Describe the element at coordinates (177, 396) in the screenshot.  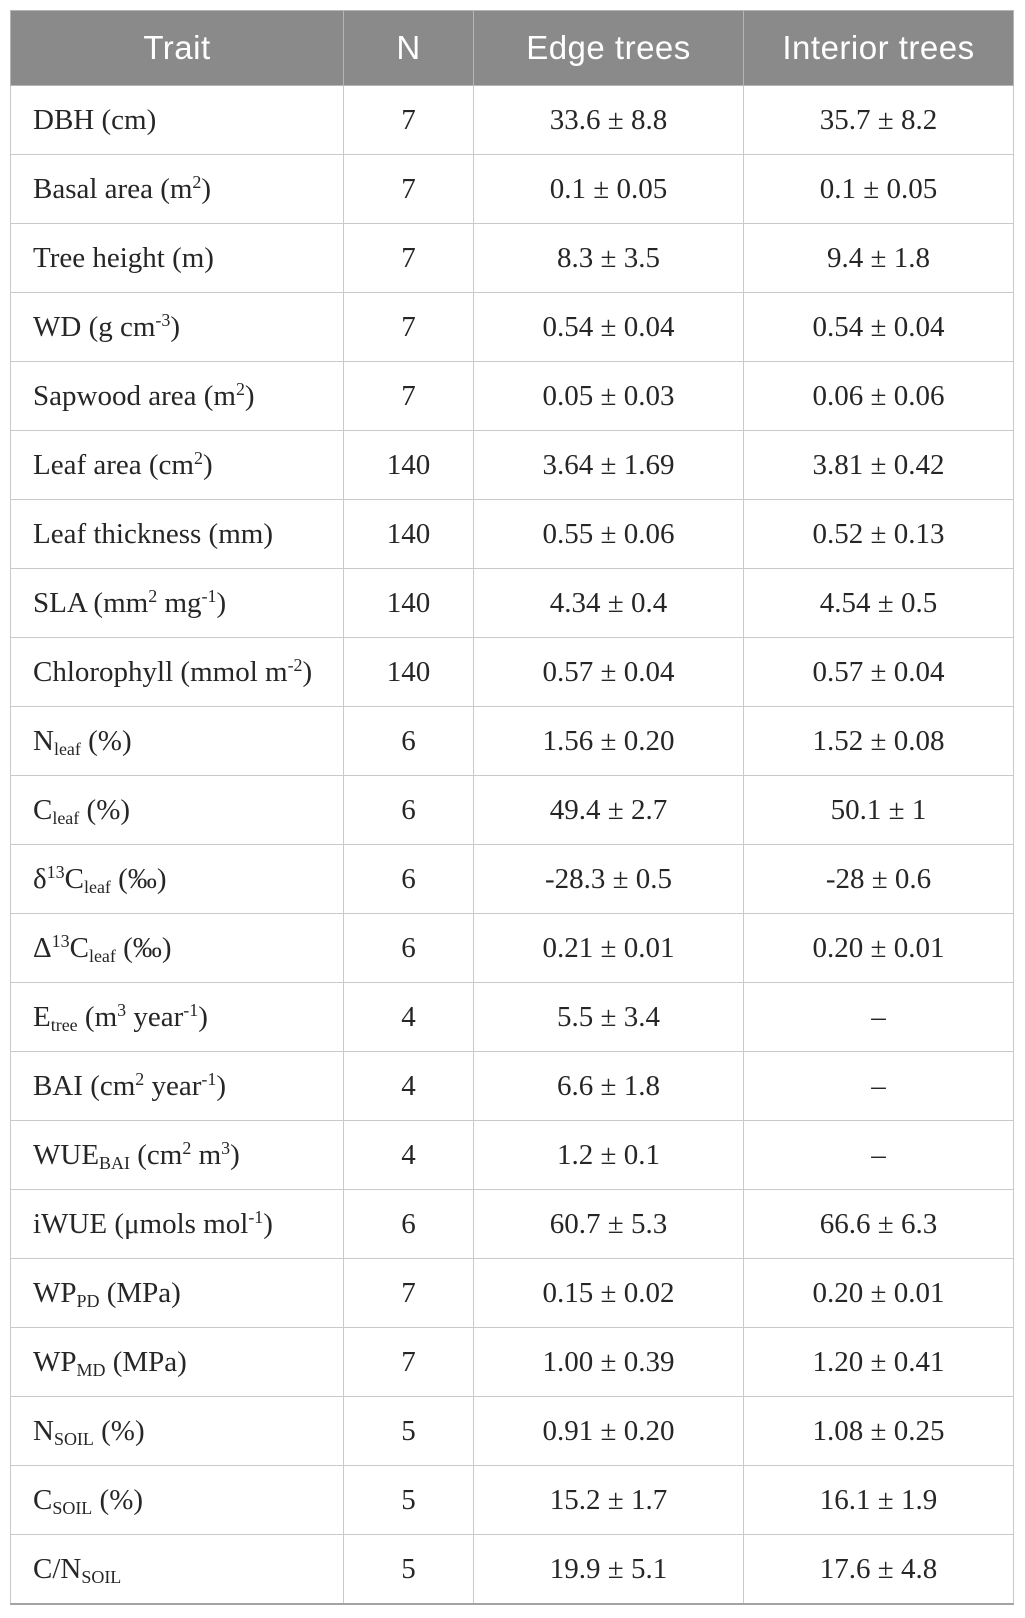
I see `trait-cell: Sapwood area (m2)` at that location.